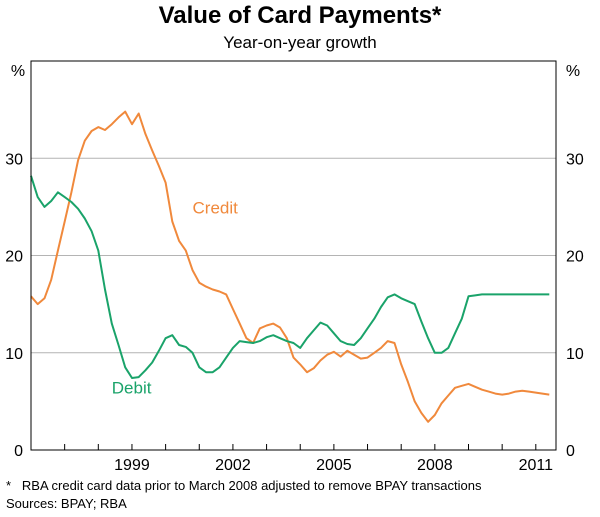 The image size is (600, 517). Describe the element at coordinates (575, 159) in the screenshot. I see `y-tick-right-30: 30` at that location.